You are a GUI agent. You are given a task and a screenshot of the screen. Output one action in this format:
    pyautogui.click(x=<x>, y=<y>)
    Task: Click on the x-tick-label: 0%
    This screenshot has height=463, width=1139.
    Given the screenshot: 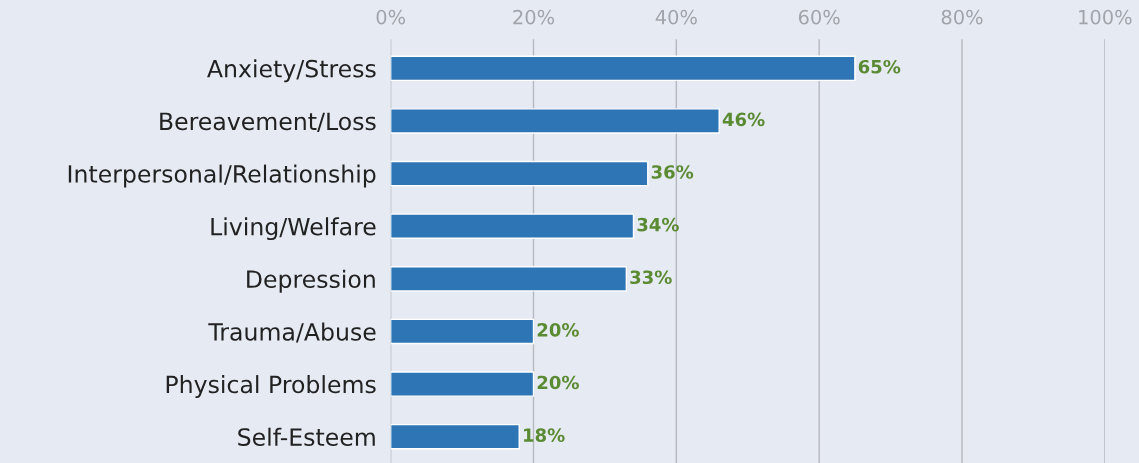 What is the action you would take?
    pyautogui.click(x=391, y=17)
    